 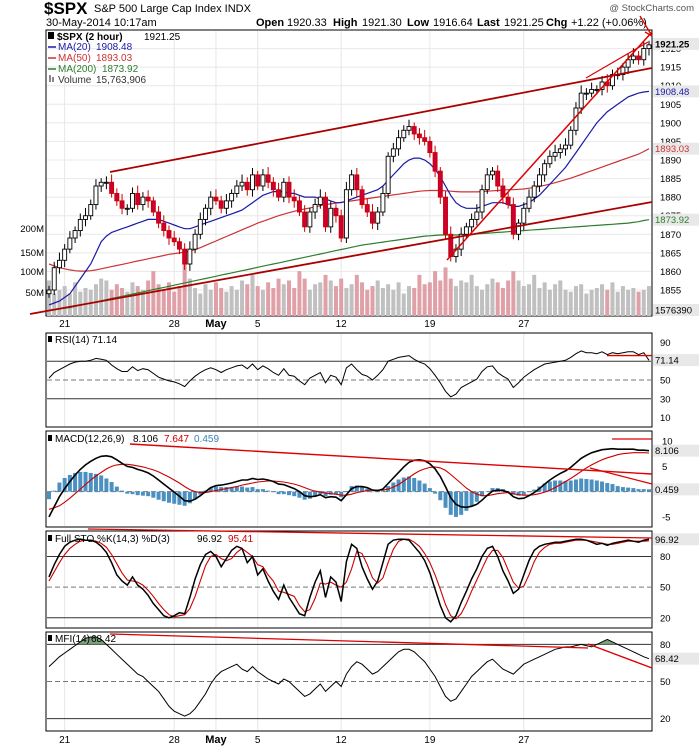 I want to click on macd-short-line, so click(x=621, y=476).